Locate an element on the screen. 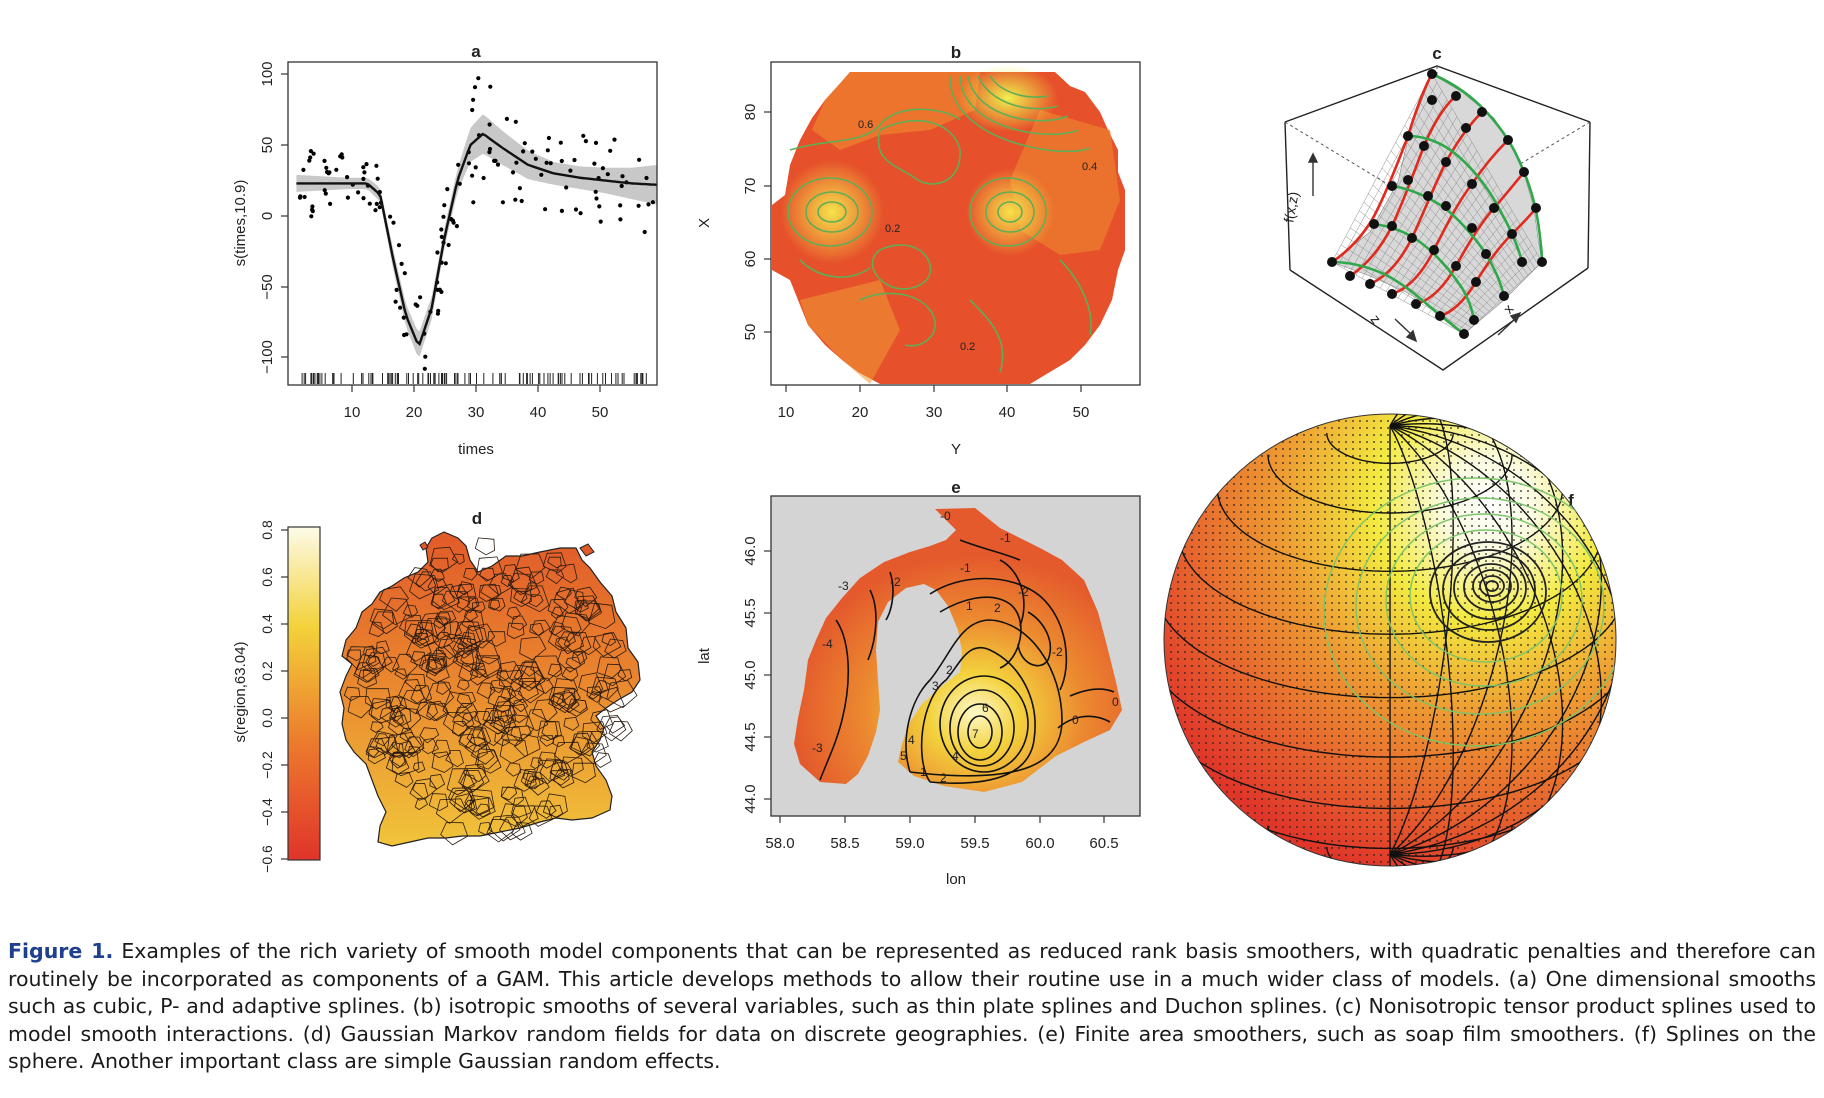 The height and width of the screenshot is (1098, 1824). parallel-line is located at coordinates (1390, 530).